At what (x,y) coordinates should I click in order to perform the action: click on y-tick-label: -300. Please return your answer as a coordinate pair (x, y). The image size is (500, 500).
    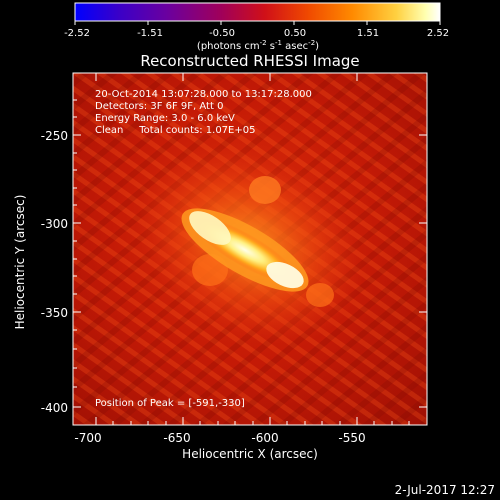
    Looking at the image, I should click on (54, 224).